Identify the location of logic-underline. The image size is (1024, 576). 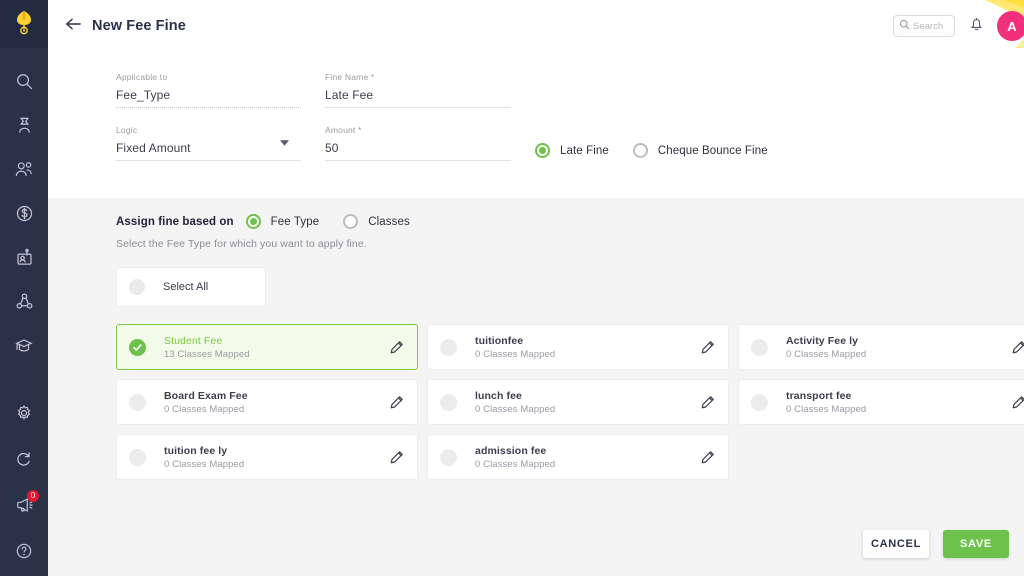
(208, 160).